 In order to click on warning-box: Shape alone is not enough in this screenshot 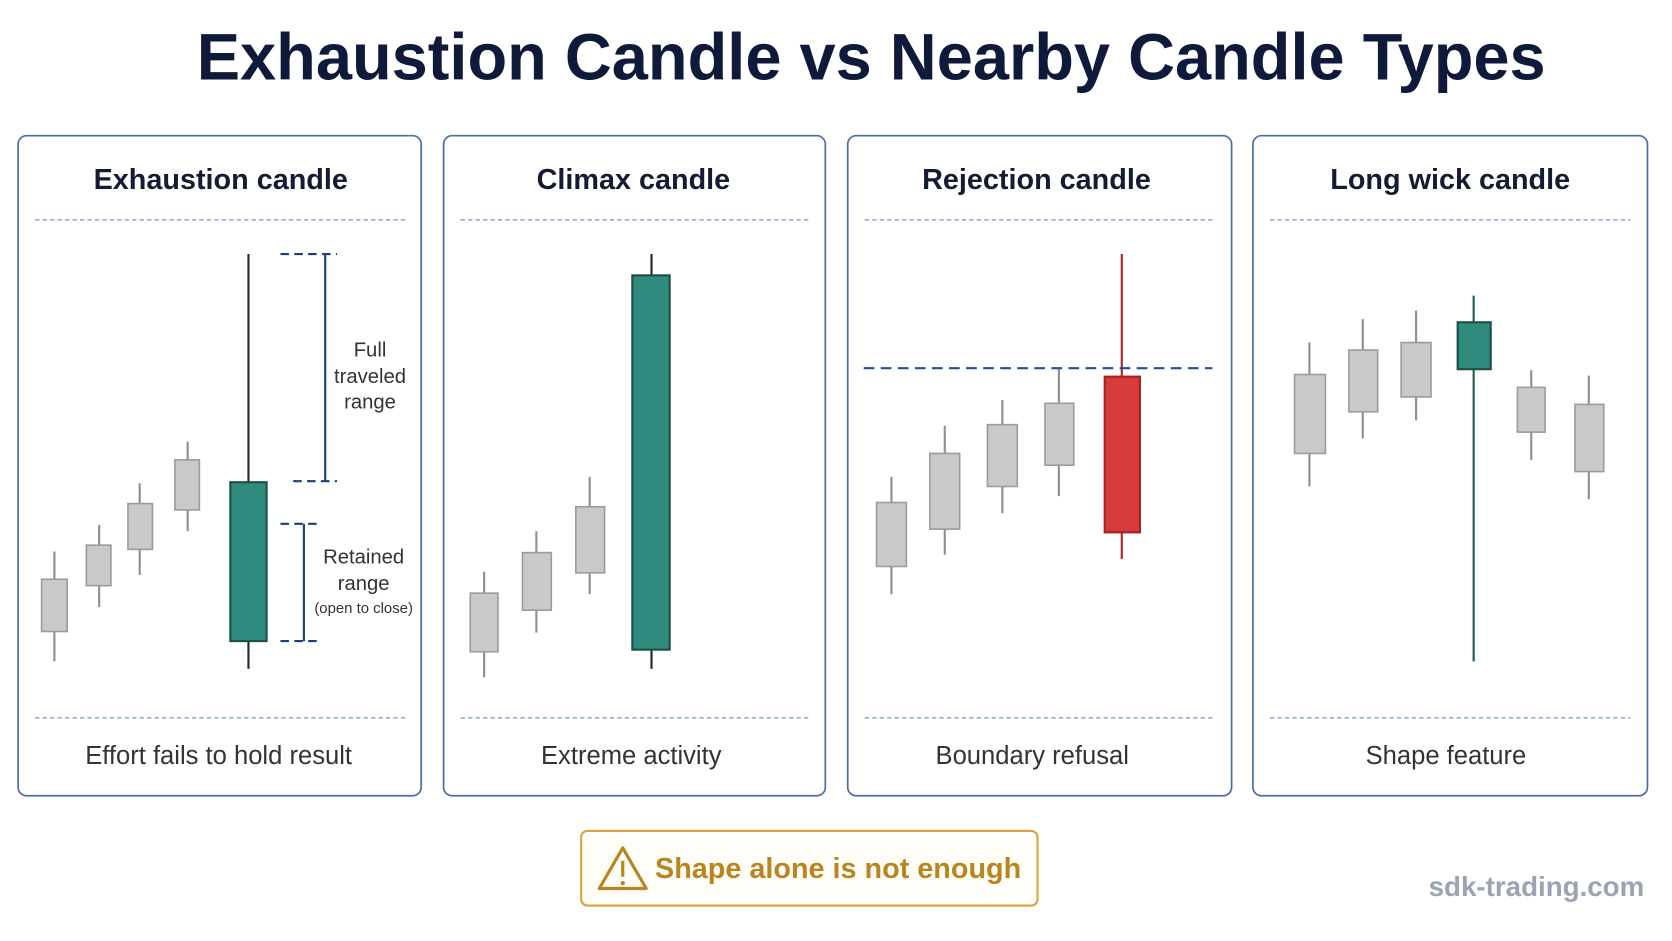, I will do `click(809, 868)`.